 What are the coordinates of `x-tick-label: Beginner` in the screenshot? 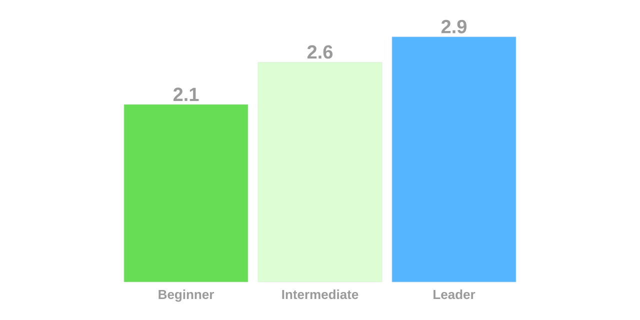 It's located at (186, 296).